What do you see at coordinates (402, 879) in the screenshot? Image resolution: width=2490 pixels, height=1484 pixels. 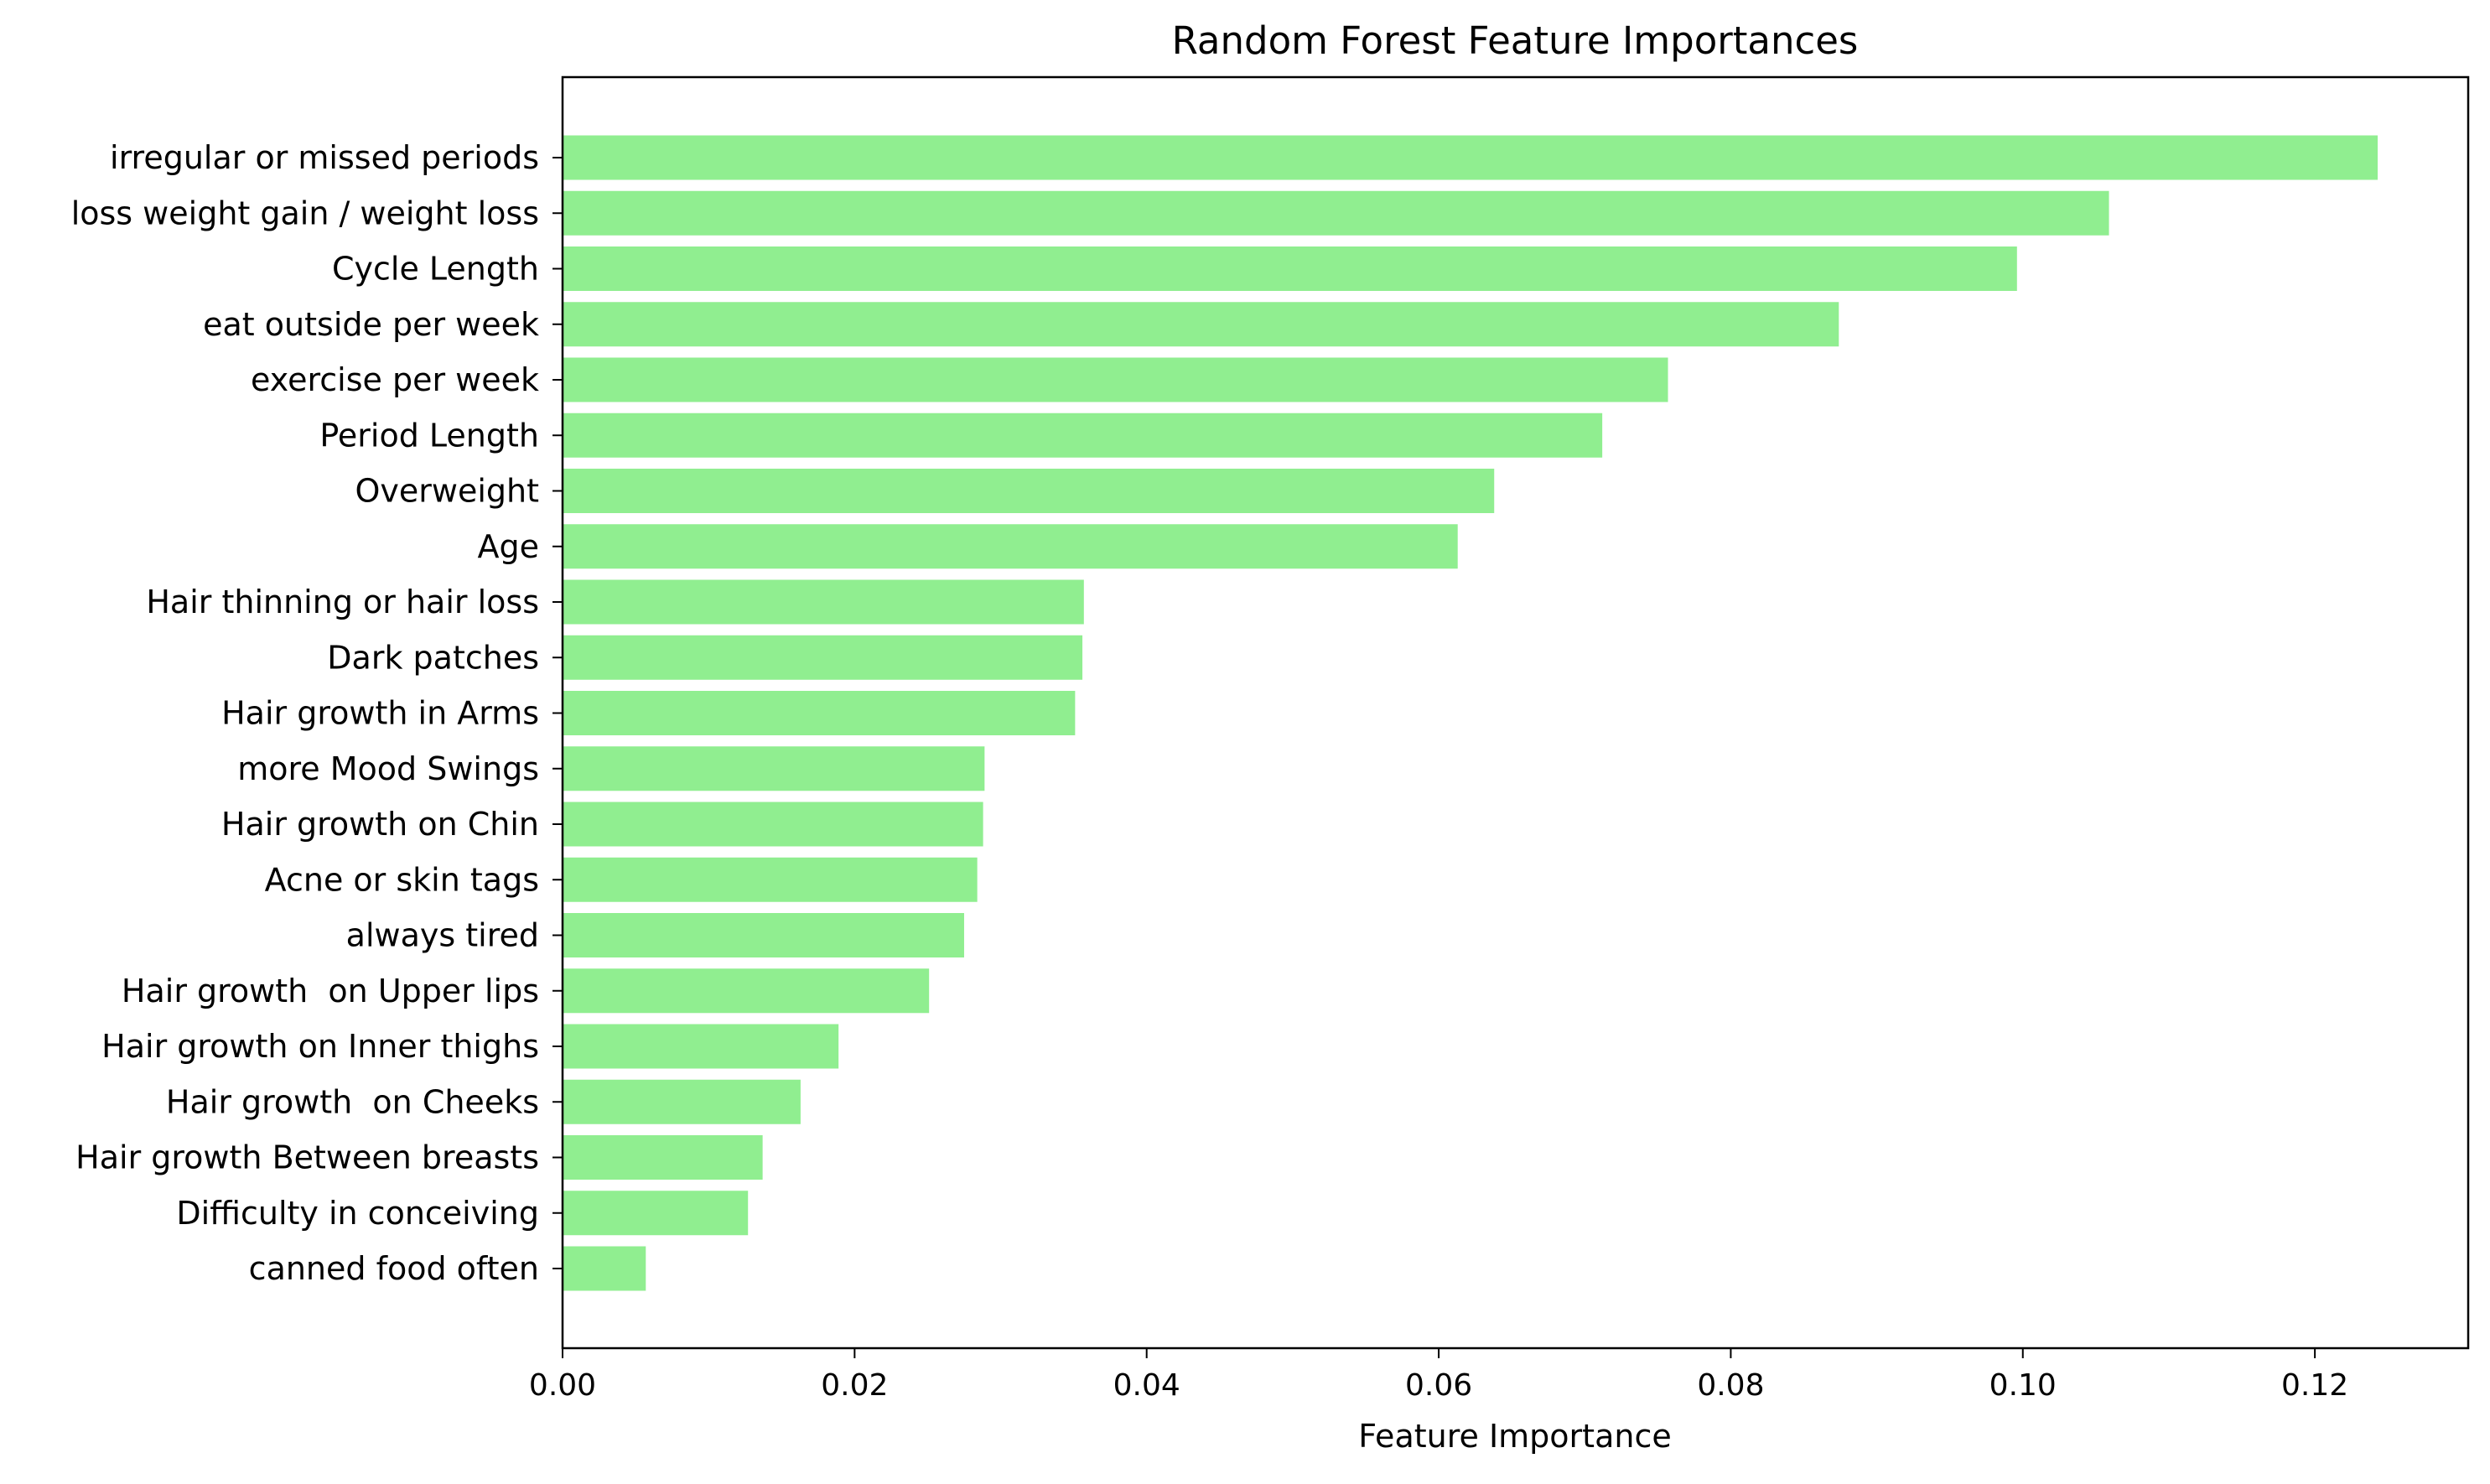 I see `category-label: Acne or skin tags` at bounding box center [402, 879].